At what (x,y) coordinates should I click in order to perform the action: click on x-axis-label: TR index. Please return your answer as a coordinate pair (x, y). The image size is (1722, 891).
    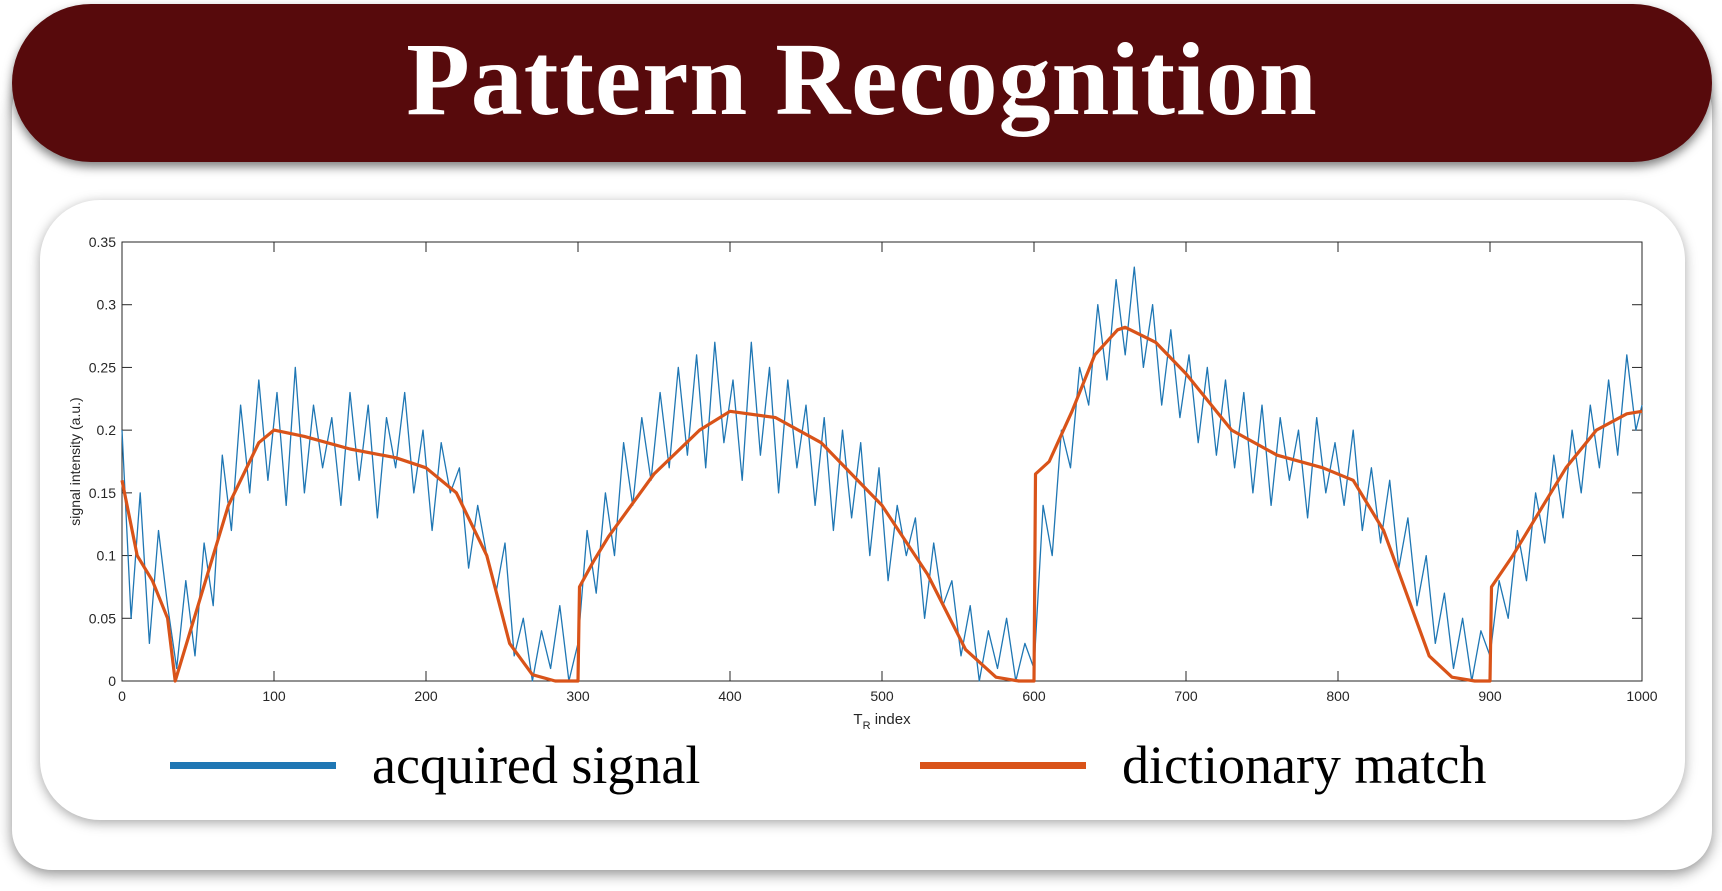
    Looking at the image, I should click on (882, 721).